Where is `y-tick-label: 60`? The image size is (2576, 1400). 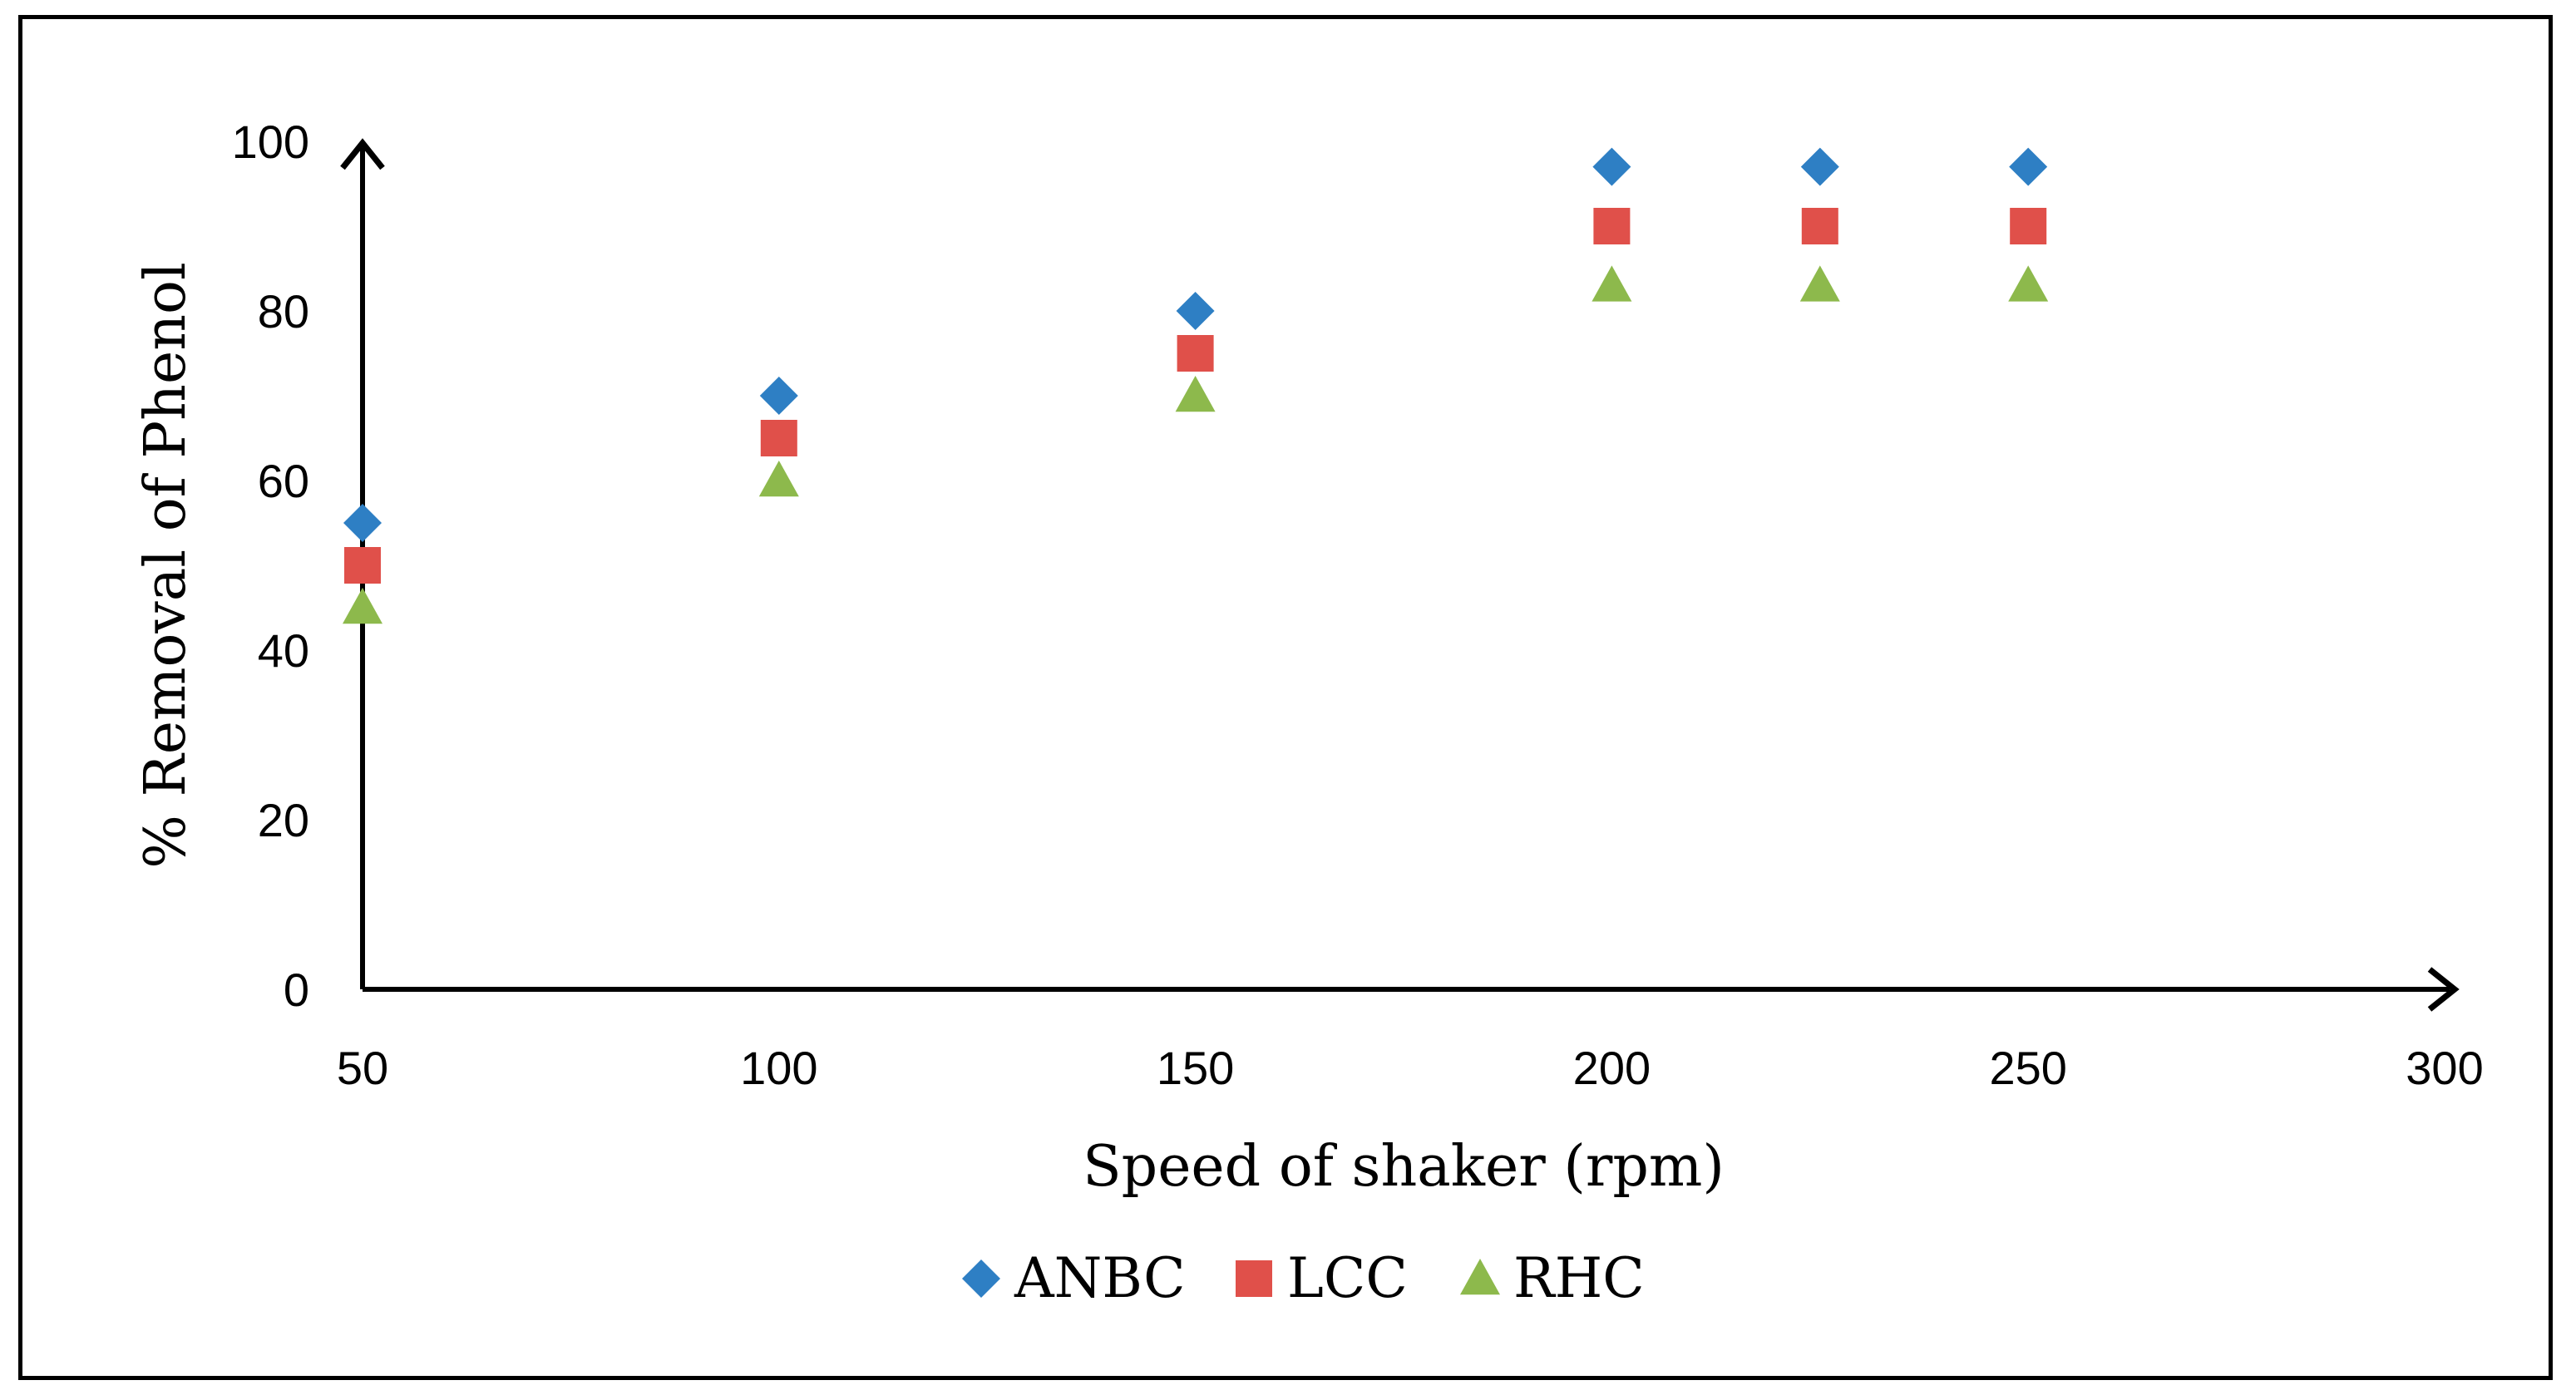 y-tick-label: 60 is located at coordinates (283, 481).